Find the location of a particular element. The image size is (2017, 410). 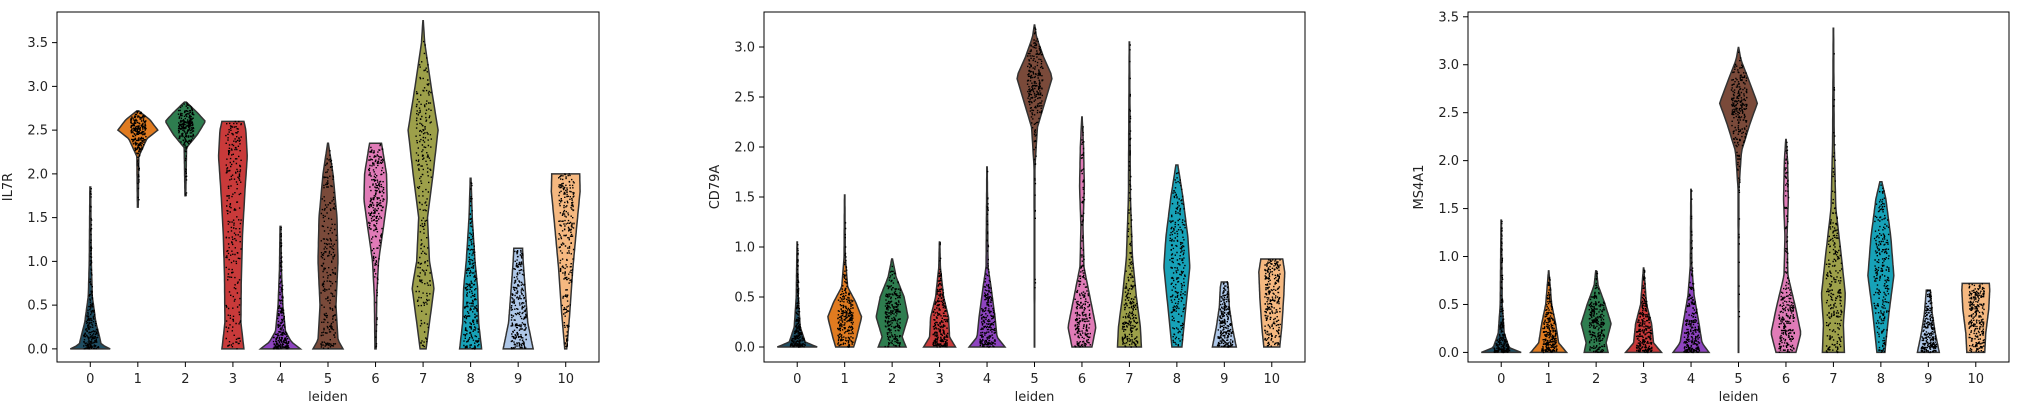

y-axis-label: CD79A is located at coordinates (715, 187).